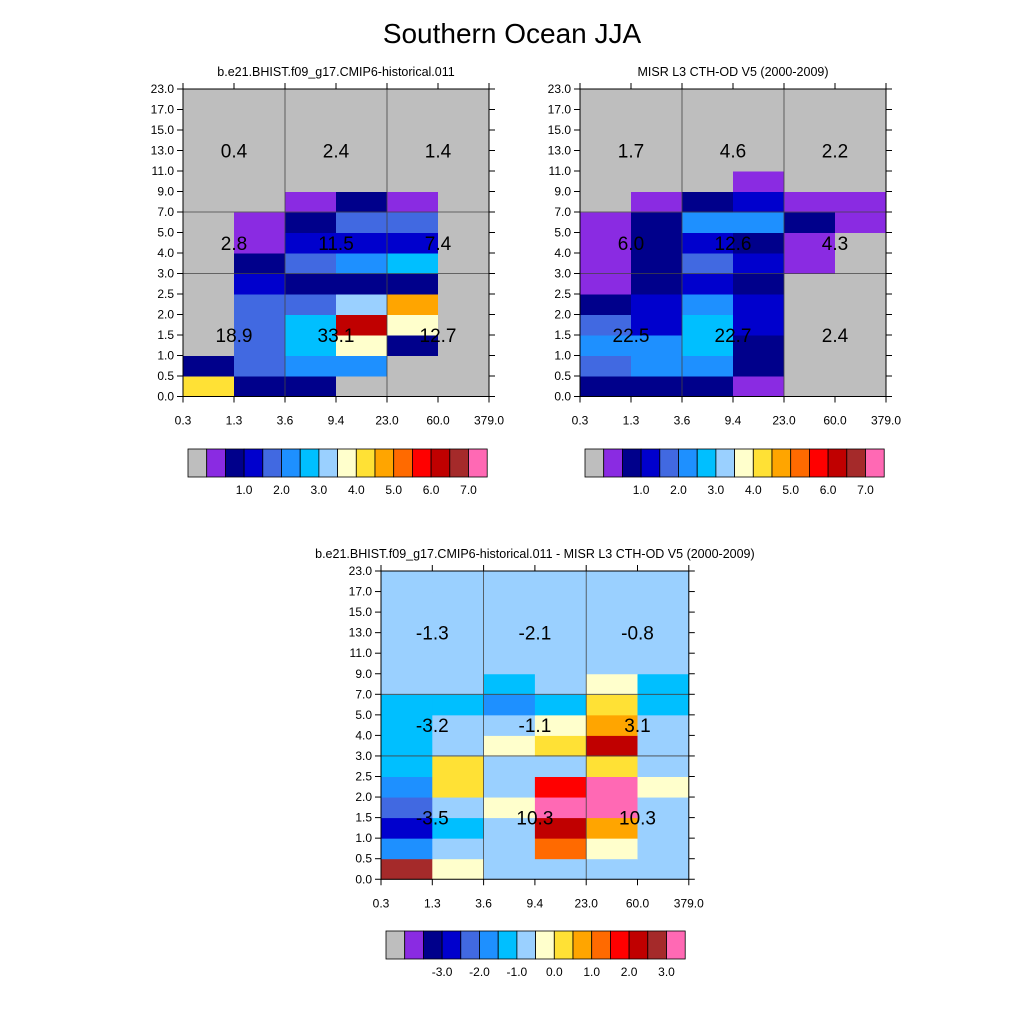 The image size is (1024, 1024). What do you see at coordinates (638, 903) in the screenshot?
I see `x-tick-label: 60.0` at bounding box center [638, 903].